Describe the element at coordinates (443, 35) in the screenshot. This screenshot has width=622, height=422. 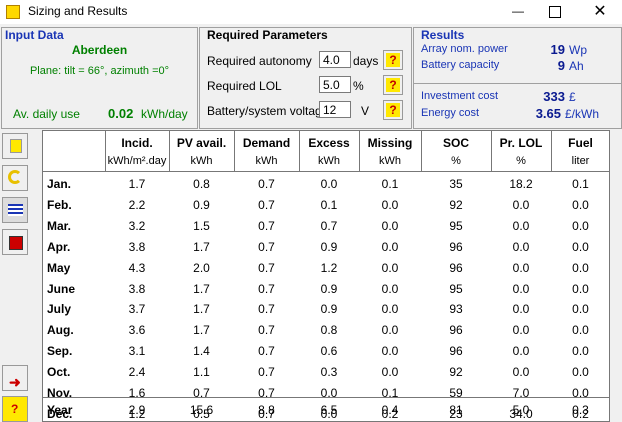
I see `panel-title: Results` at that location.